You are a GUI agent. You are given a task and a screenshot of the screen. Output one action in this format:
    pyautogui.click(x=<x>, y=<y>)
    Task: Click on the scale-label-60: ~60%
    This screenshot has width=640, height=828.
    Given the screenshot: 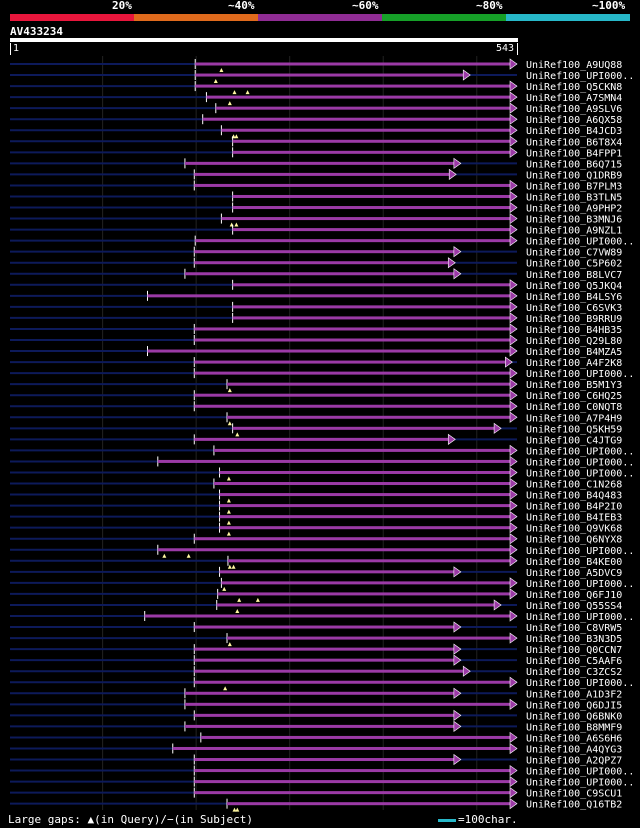 What is the action you would take?
    pyautogui.click(x=365, y=6)
    